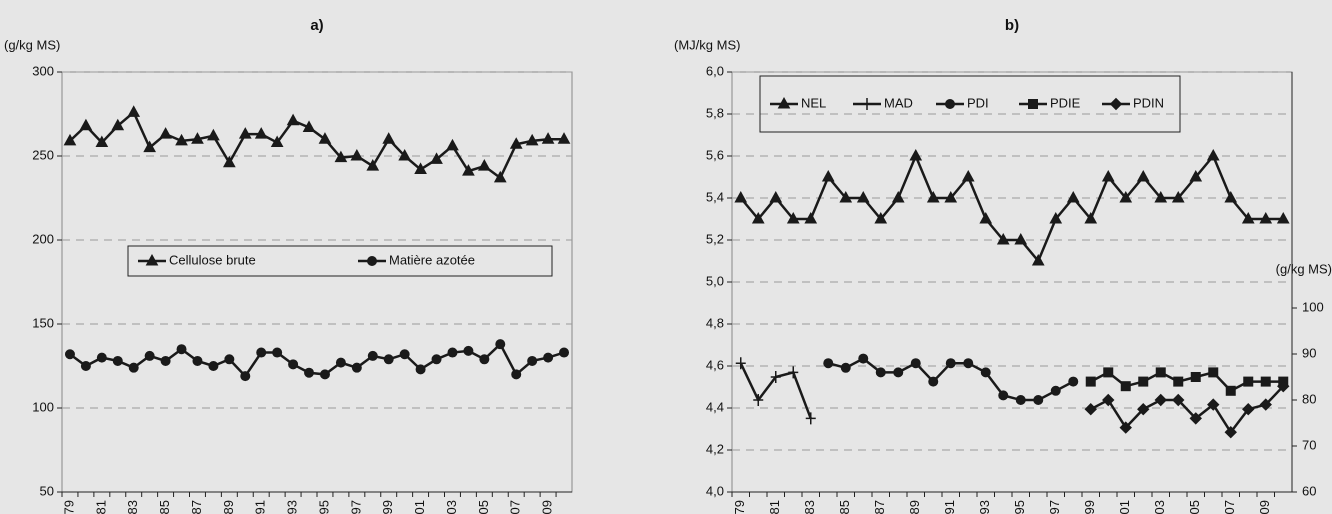 The height and width of the screenshot is (514, 1332). Describe the element at coordinates (1309, 444) in the screenshot. I see `y2-tick-label: 70` at that location.